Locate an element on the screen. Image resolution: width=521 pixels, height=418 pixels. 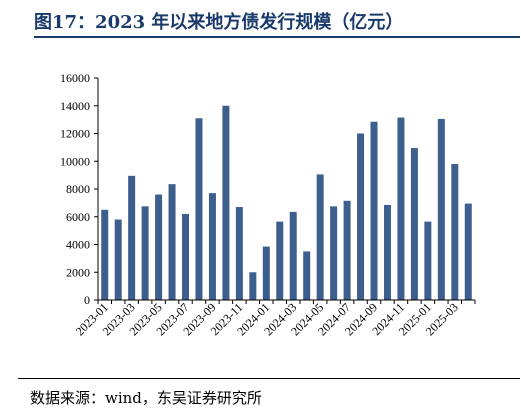
y-tick-label: 2000 is located at coordinates (78, 272).